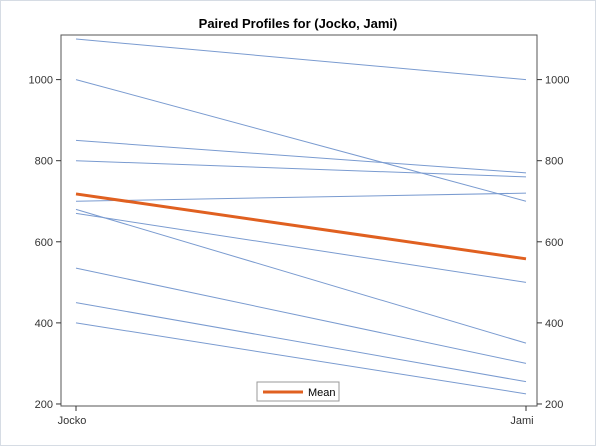 The image size is (596, 446). What do you see at coordinates (554, 405) in the screenshot?
I see `y-tick-label-right: 200` at bounding box center [554, 405].